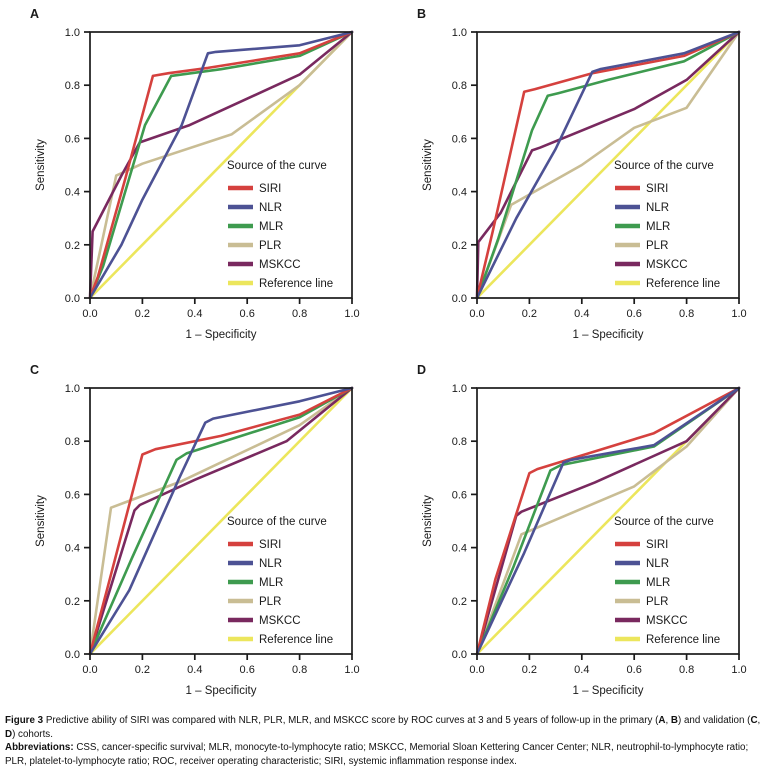 The image size is (773, 769). What do you see at coordinates (608, 335) in the screenshot?
I see `x-axis-title: 1 – Specificity` at bounding box center [608, 335].